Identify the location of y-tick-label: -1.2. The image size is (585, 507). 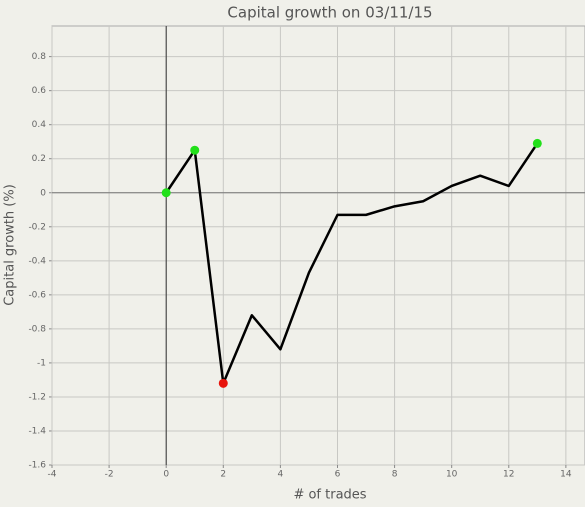
(37, 397).